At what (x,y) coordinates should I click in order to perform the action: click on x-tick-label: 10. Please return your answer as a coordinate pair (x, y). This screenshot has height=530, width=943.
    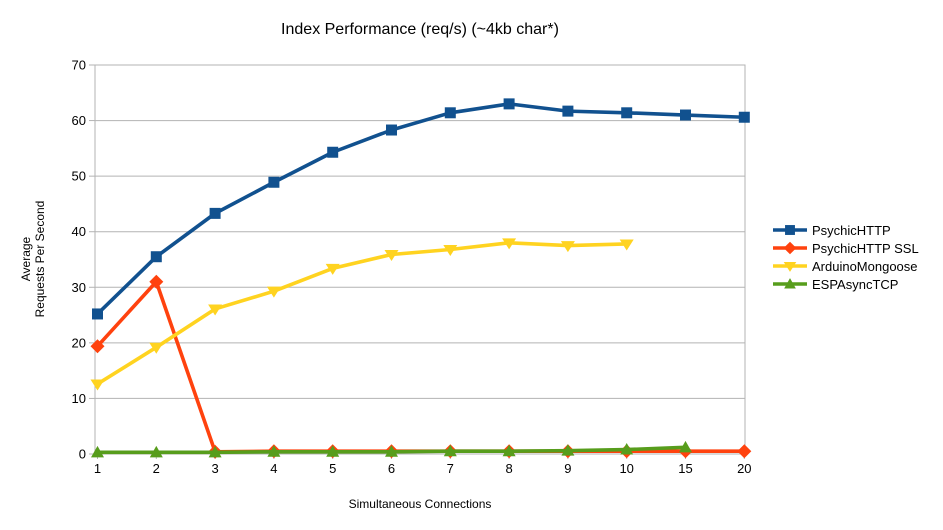
    Looking at the image, I should click on (626, 468).